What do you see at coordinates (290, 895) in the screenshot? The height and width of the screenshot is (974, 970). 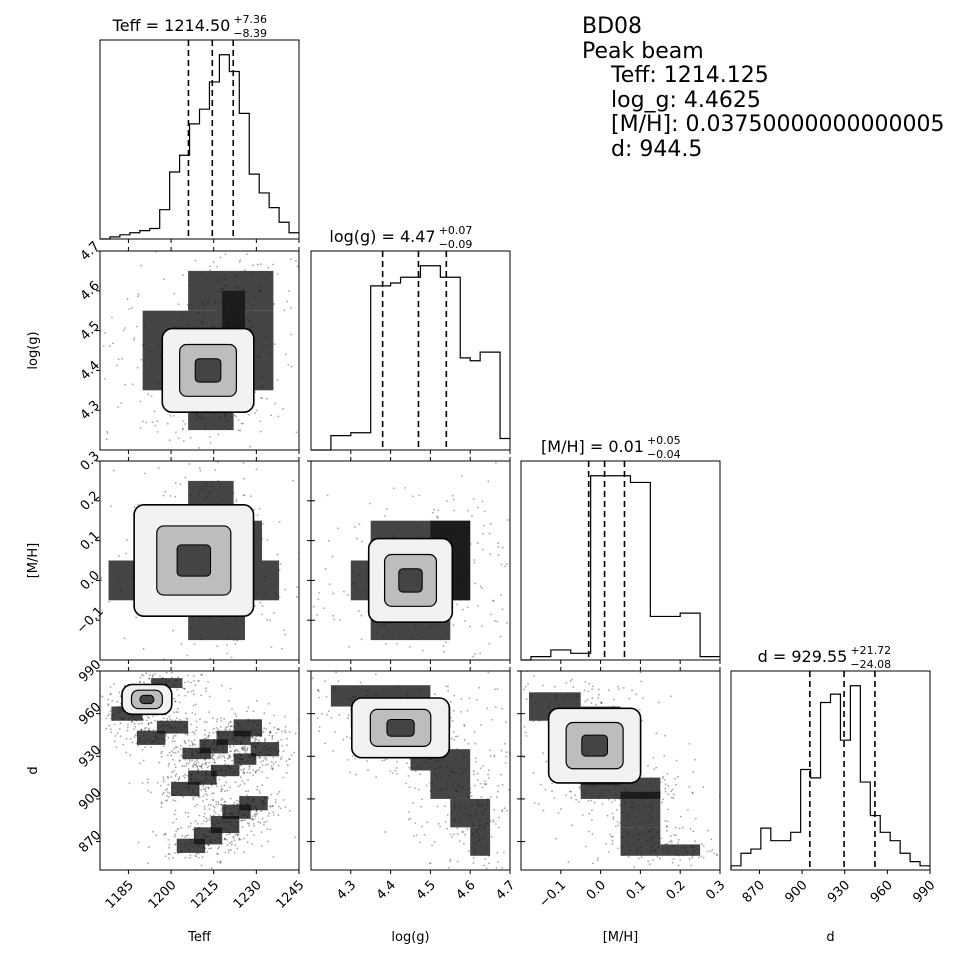 I see `x-tick-label-teff: 1245` at bounding box center [290, 895].